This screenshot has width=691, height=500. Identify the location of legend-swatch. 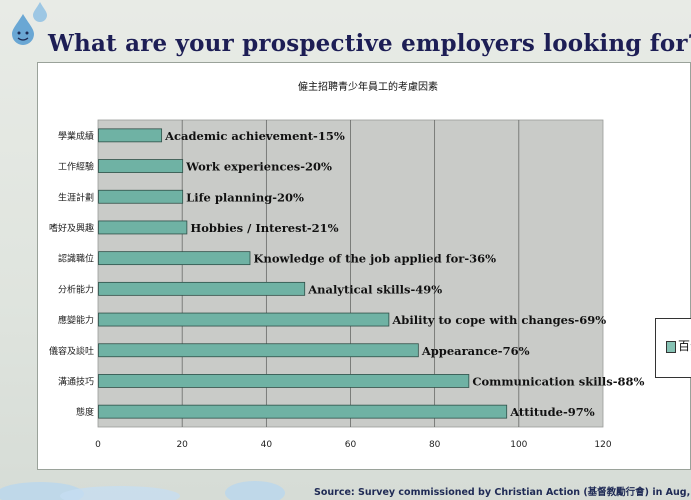
(671, 347).